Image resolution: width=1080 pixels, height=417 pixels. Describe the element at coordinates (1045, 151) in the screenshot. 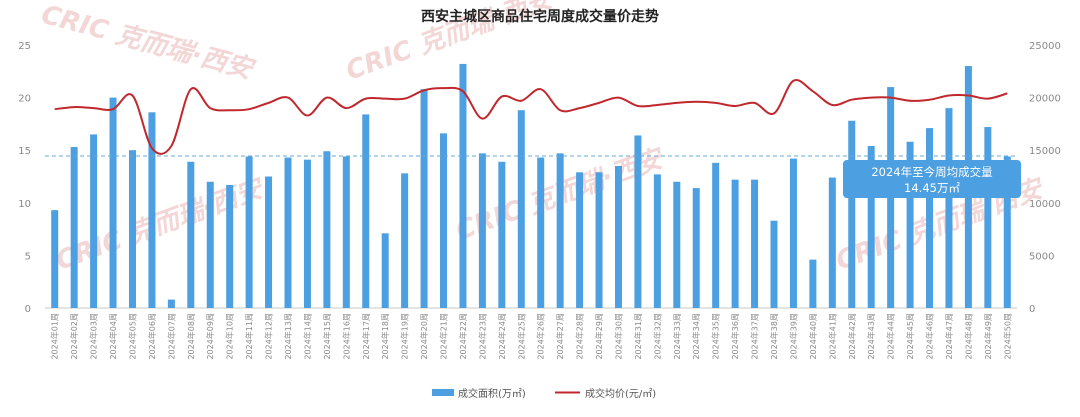

I see `y-right-tick-label: 15000` at that location.